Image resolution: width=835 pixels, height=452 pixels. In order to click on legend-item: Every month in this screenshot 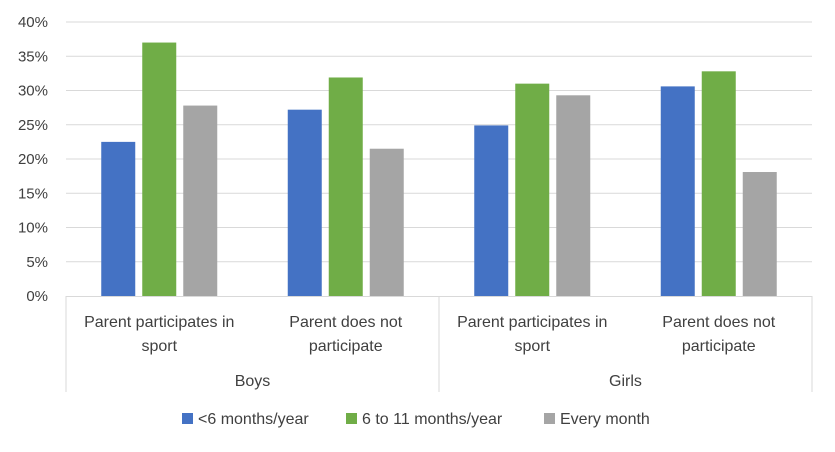, I will do `click(597, 419)`.